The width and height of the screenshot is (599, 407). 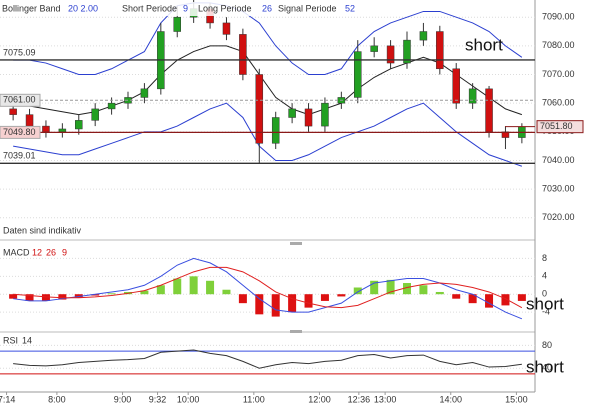 I want to click on x-tick-label: 9:00, so click(x=123, y=399).